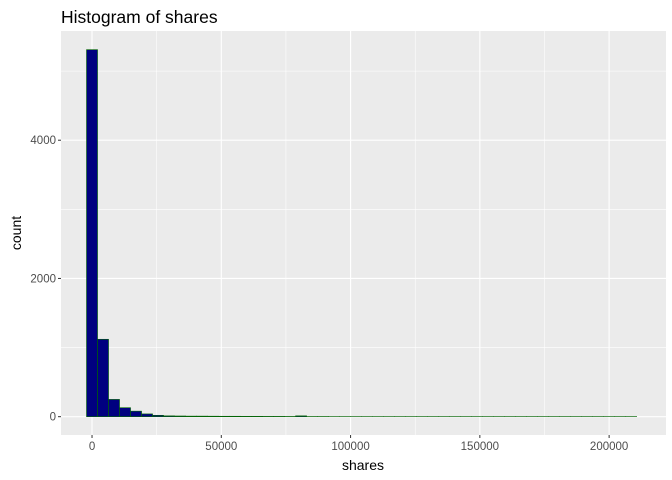 This screenshot has height=480, width=672. What do you see at coordinates (221, 447) in the screenshot?
I see `x-tick-label: 50000` at bounding box center [221, 447].